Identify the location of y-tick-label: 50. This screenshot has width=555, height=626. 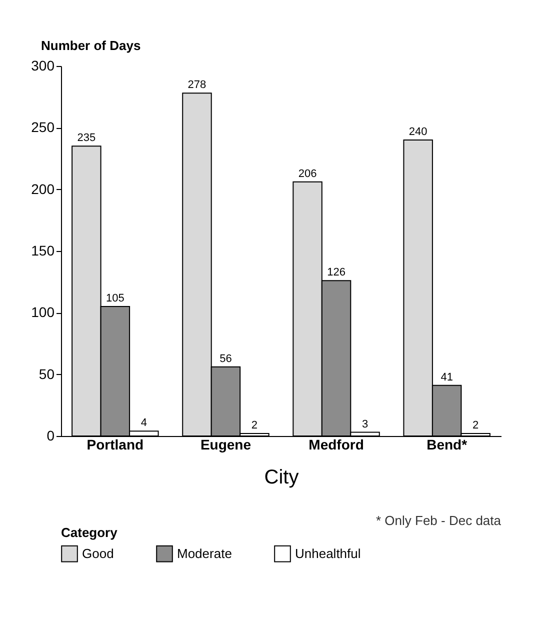
(46, 374).